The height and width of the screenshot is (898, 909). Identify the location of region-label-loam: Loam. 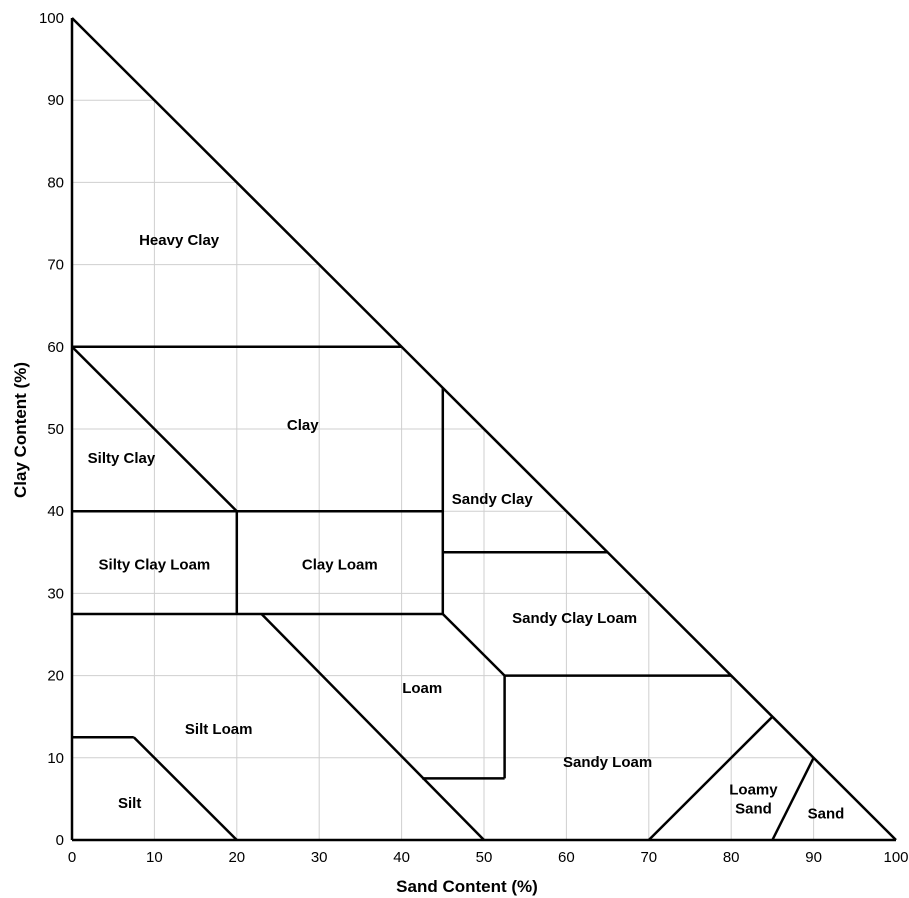
(422, 688).